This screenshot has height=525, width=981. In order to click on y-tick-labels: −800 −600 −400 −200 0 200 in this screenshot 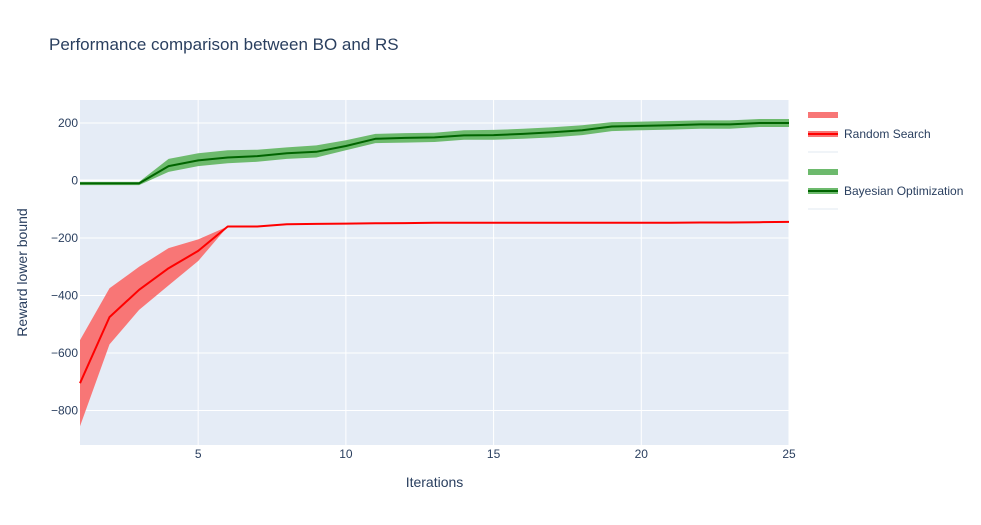, I will do `click(64, 267)`.